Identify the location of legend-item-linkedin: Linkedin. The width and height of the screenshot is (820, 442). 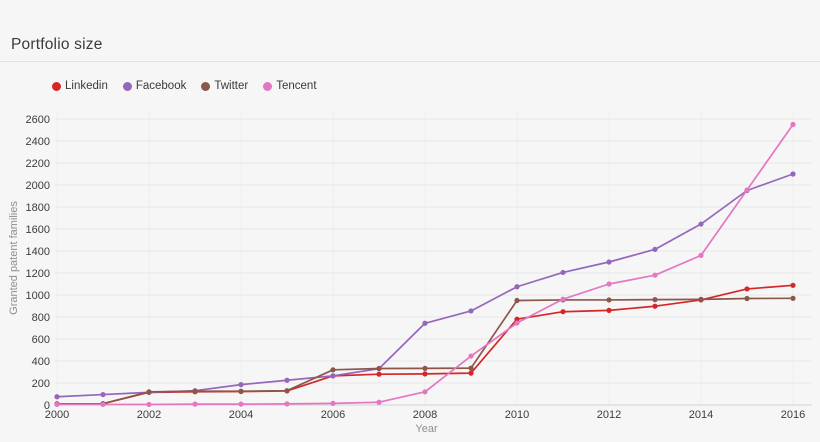
(80, 86).